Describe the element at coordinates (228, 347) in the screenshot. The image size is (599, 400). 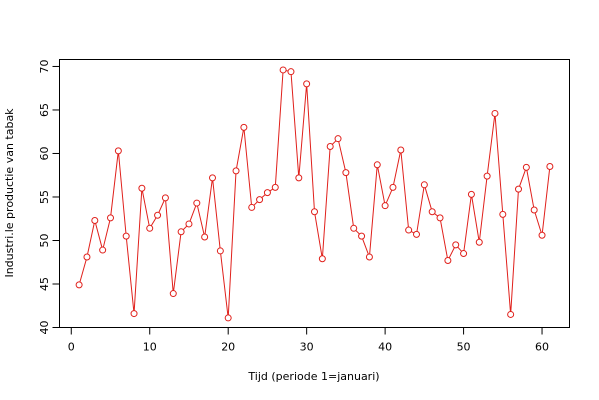
I see `x-tick-label: 20` at that location.